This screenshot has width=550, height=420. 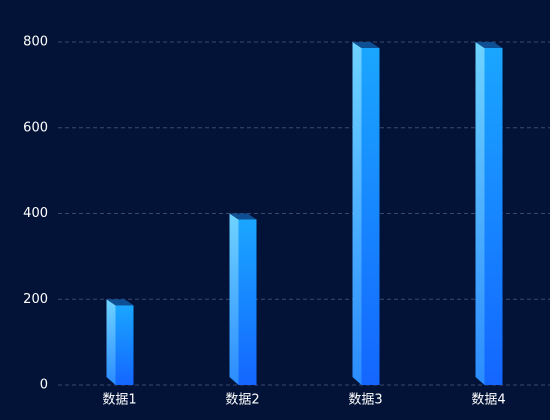 What do you see at coordinates (488, 400) in the screenshot?
I see `x-tick-label: 数据4` at bounding box center [488, 400].